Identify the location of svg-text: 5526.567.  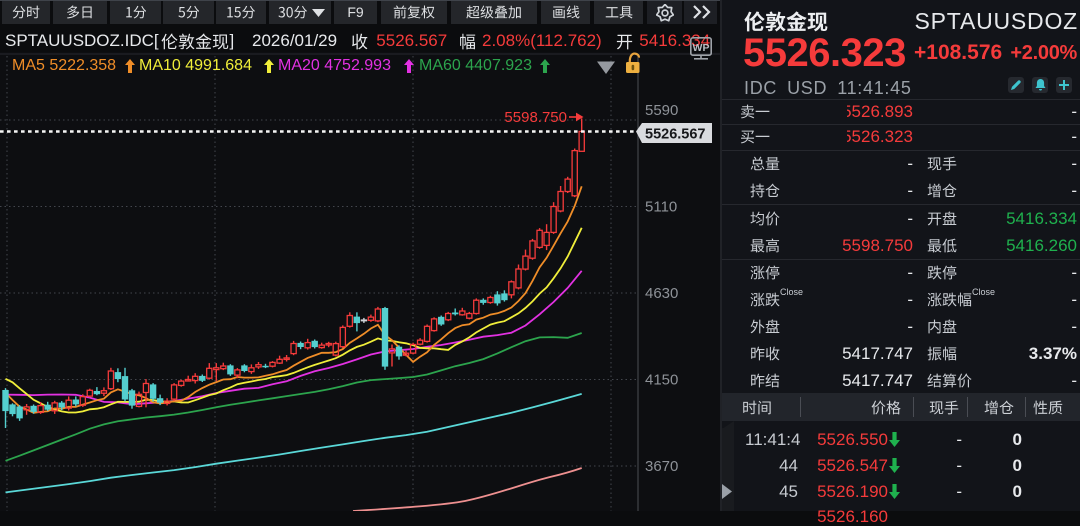
(675, 134).